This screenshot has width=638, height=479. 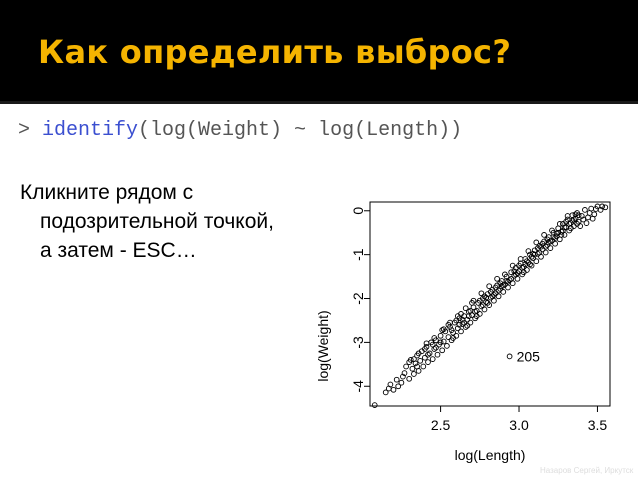 I want to click on code-prompt: >, so click(x=30, y=130).